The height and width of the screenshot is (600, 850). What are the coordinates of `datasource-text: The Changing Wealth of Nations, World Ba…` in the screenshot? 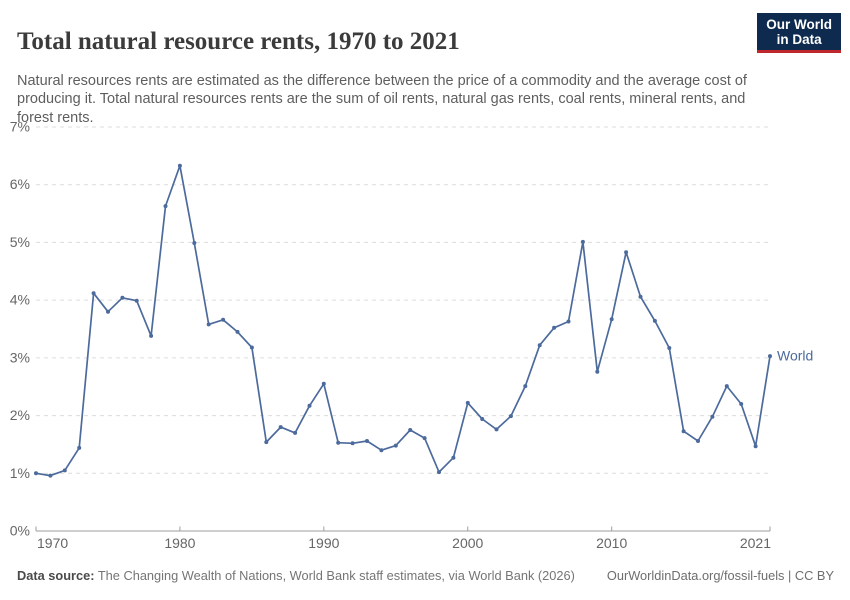 It's located at (334, 575).